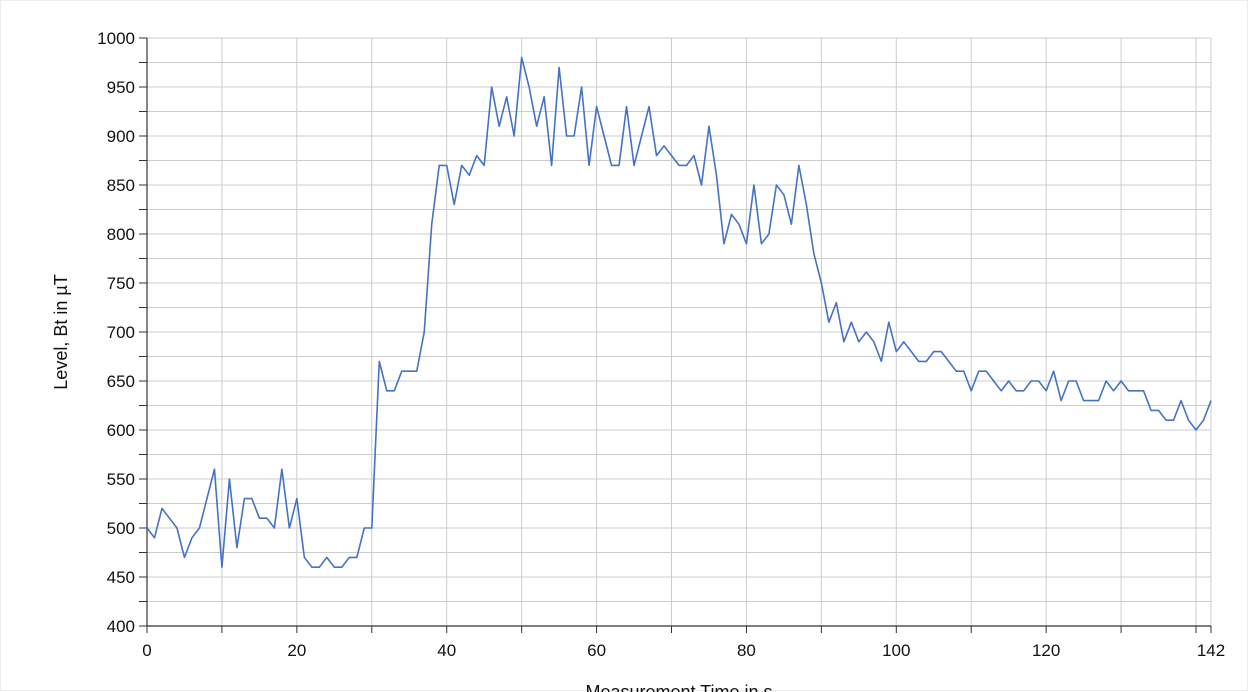 This screenshot has height=692, width=1248. What do you see at coordinates (678, 687) in the screenshot?
I see `x-axis-title: Measurement Time in s` at bounding box center [678, 687].